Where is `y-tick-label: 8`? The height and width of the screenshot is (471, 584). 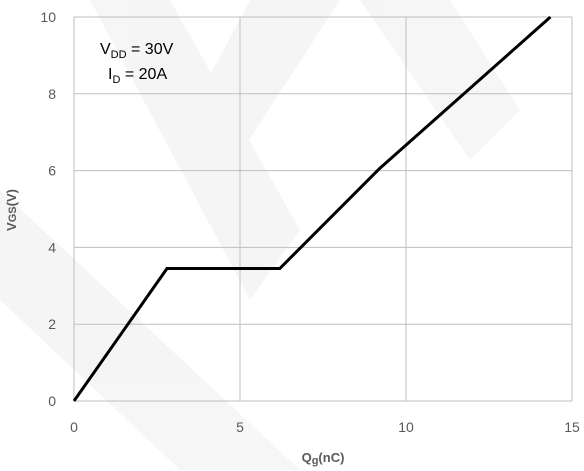 y-tick-label: 8 is located at coordinates (52, 94).